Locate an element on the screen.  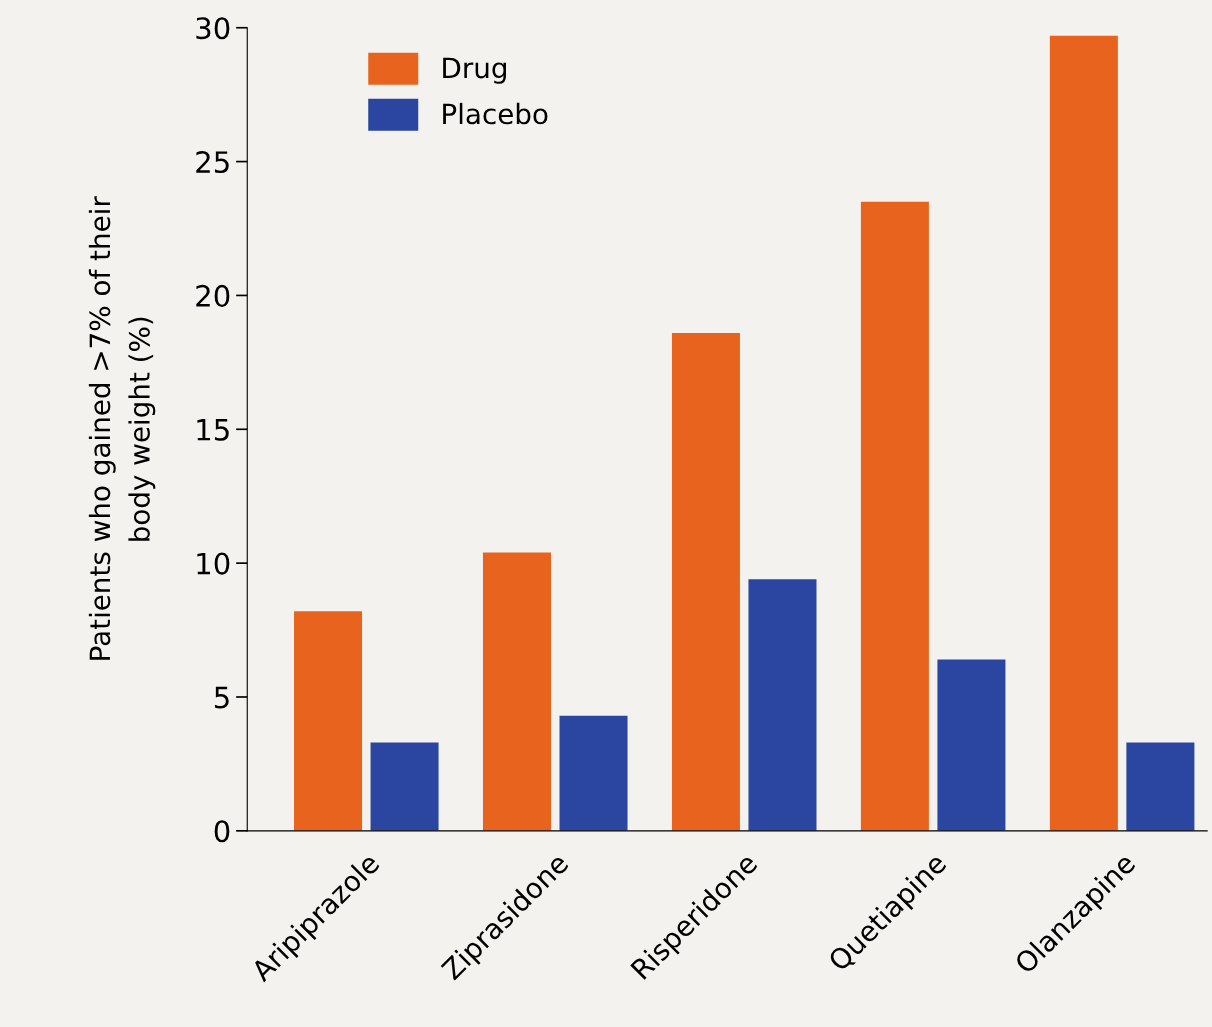
y-tick-label: 15 is located at coordinates (213, 430).